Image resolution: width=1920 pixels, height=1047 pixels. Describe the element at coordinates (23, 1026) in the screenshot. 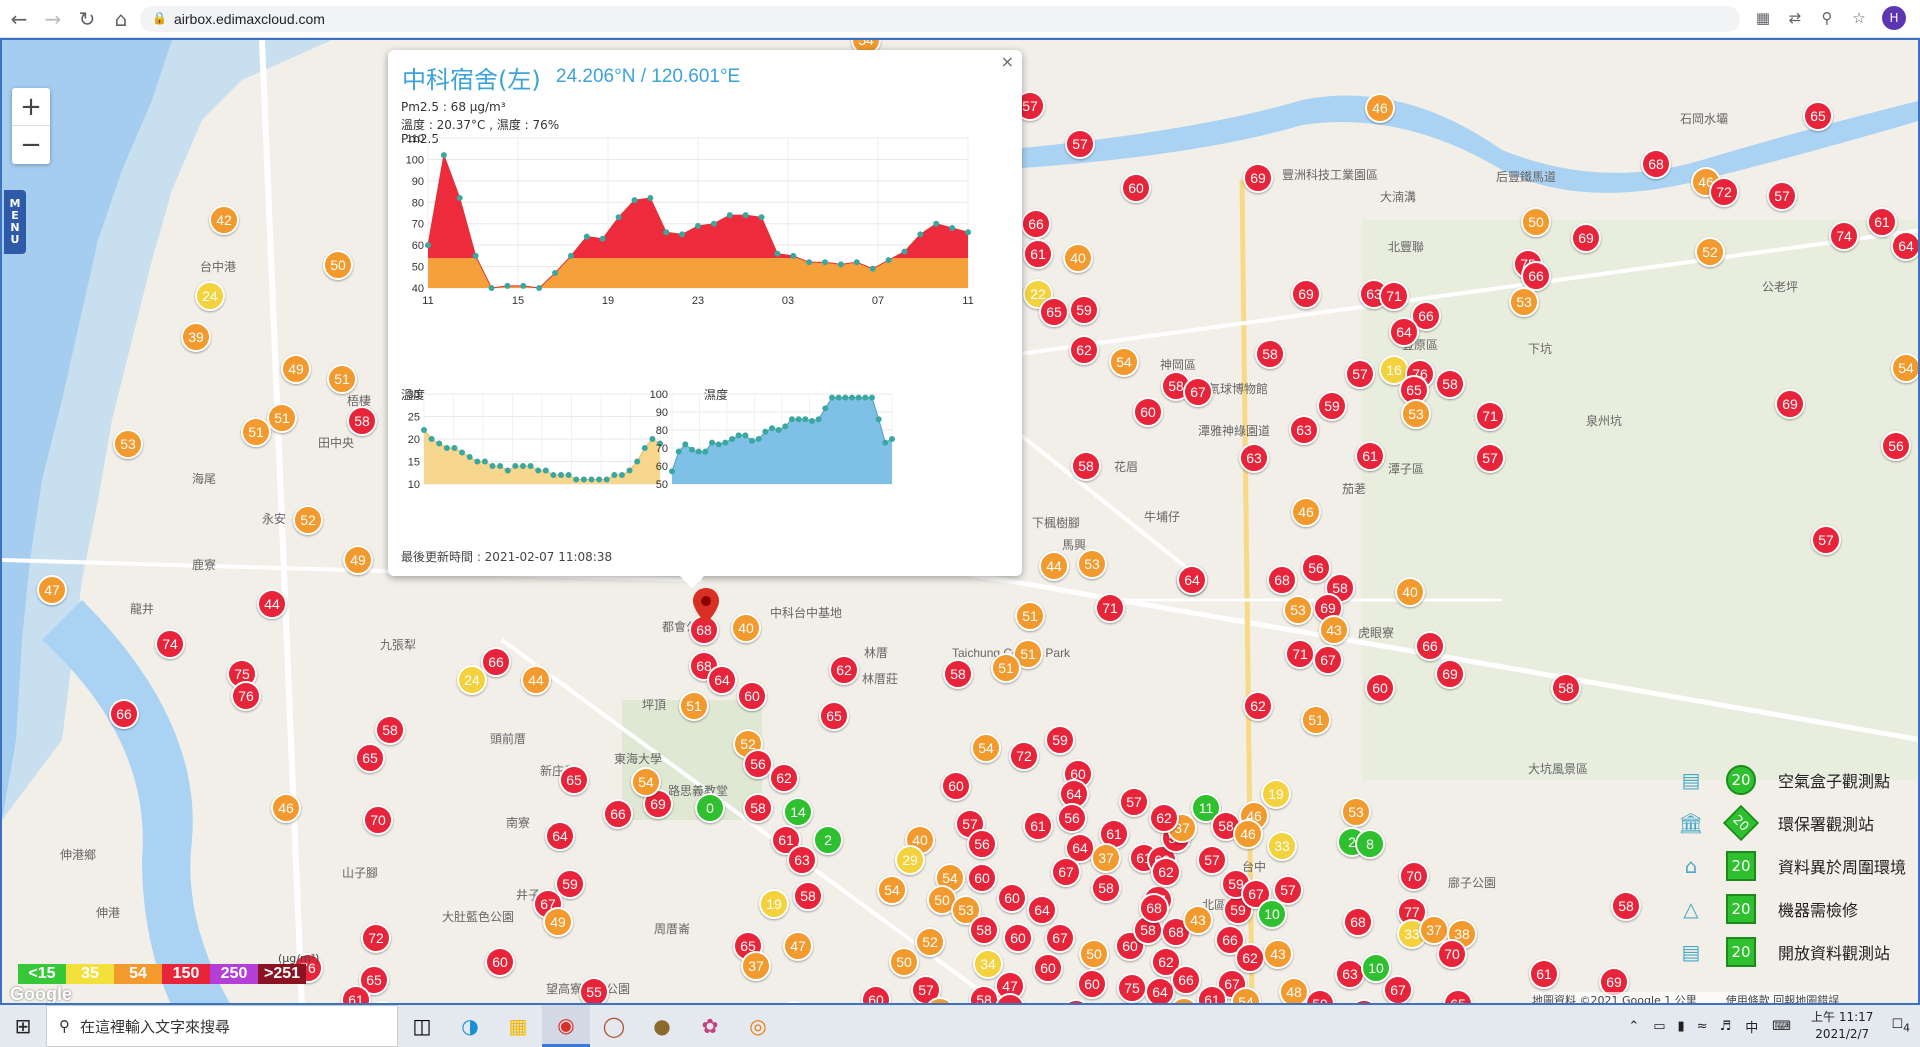

I see `windows-start-icon: ⊞` at that location.